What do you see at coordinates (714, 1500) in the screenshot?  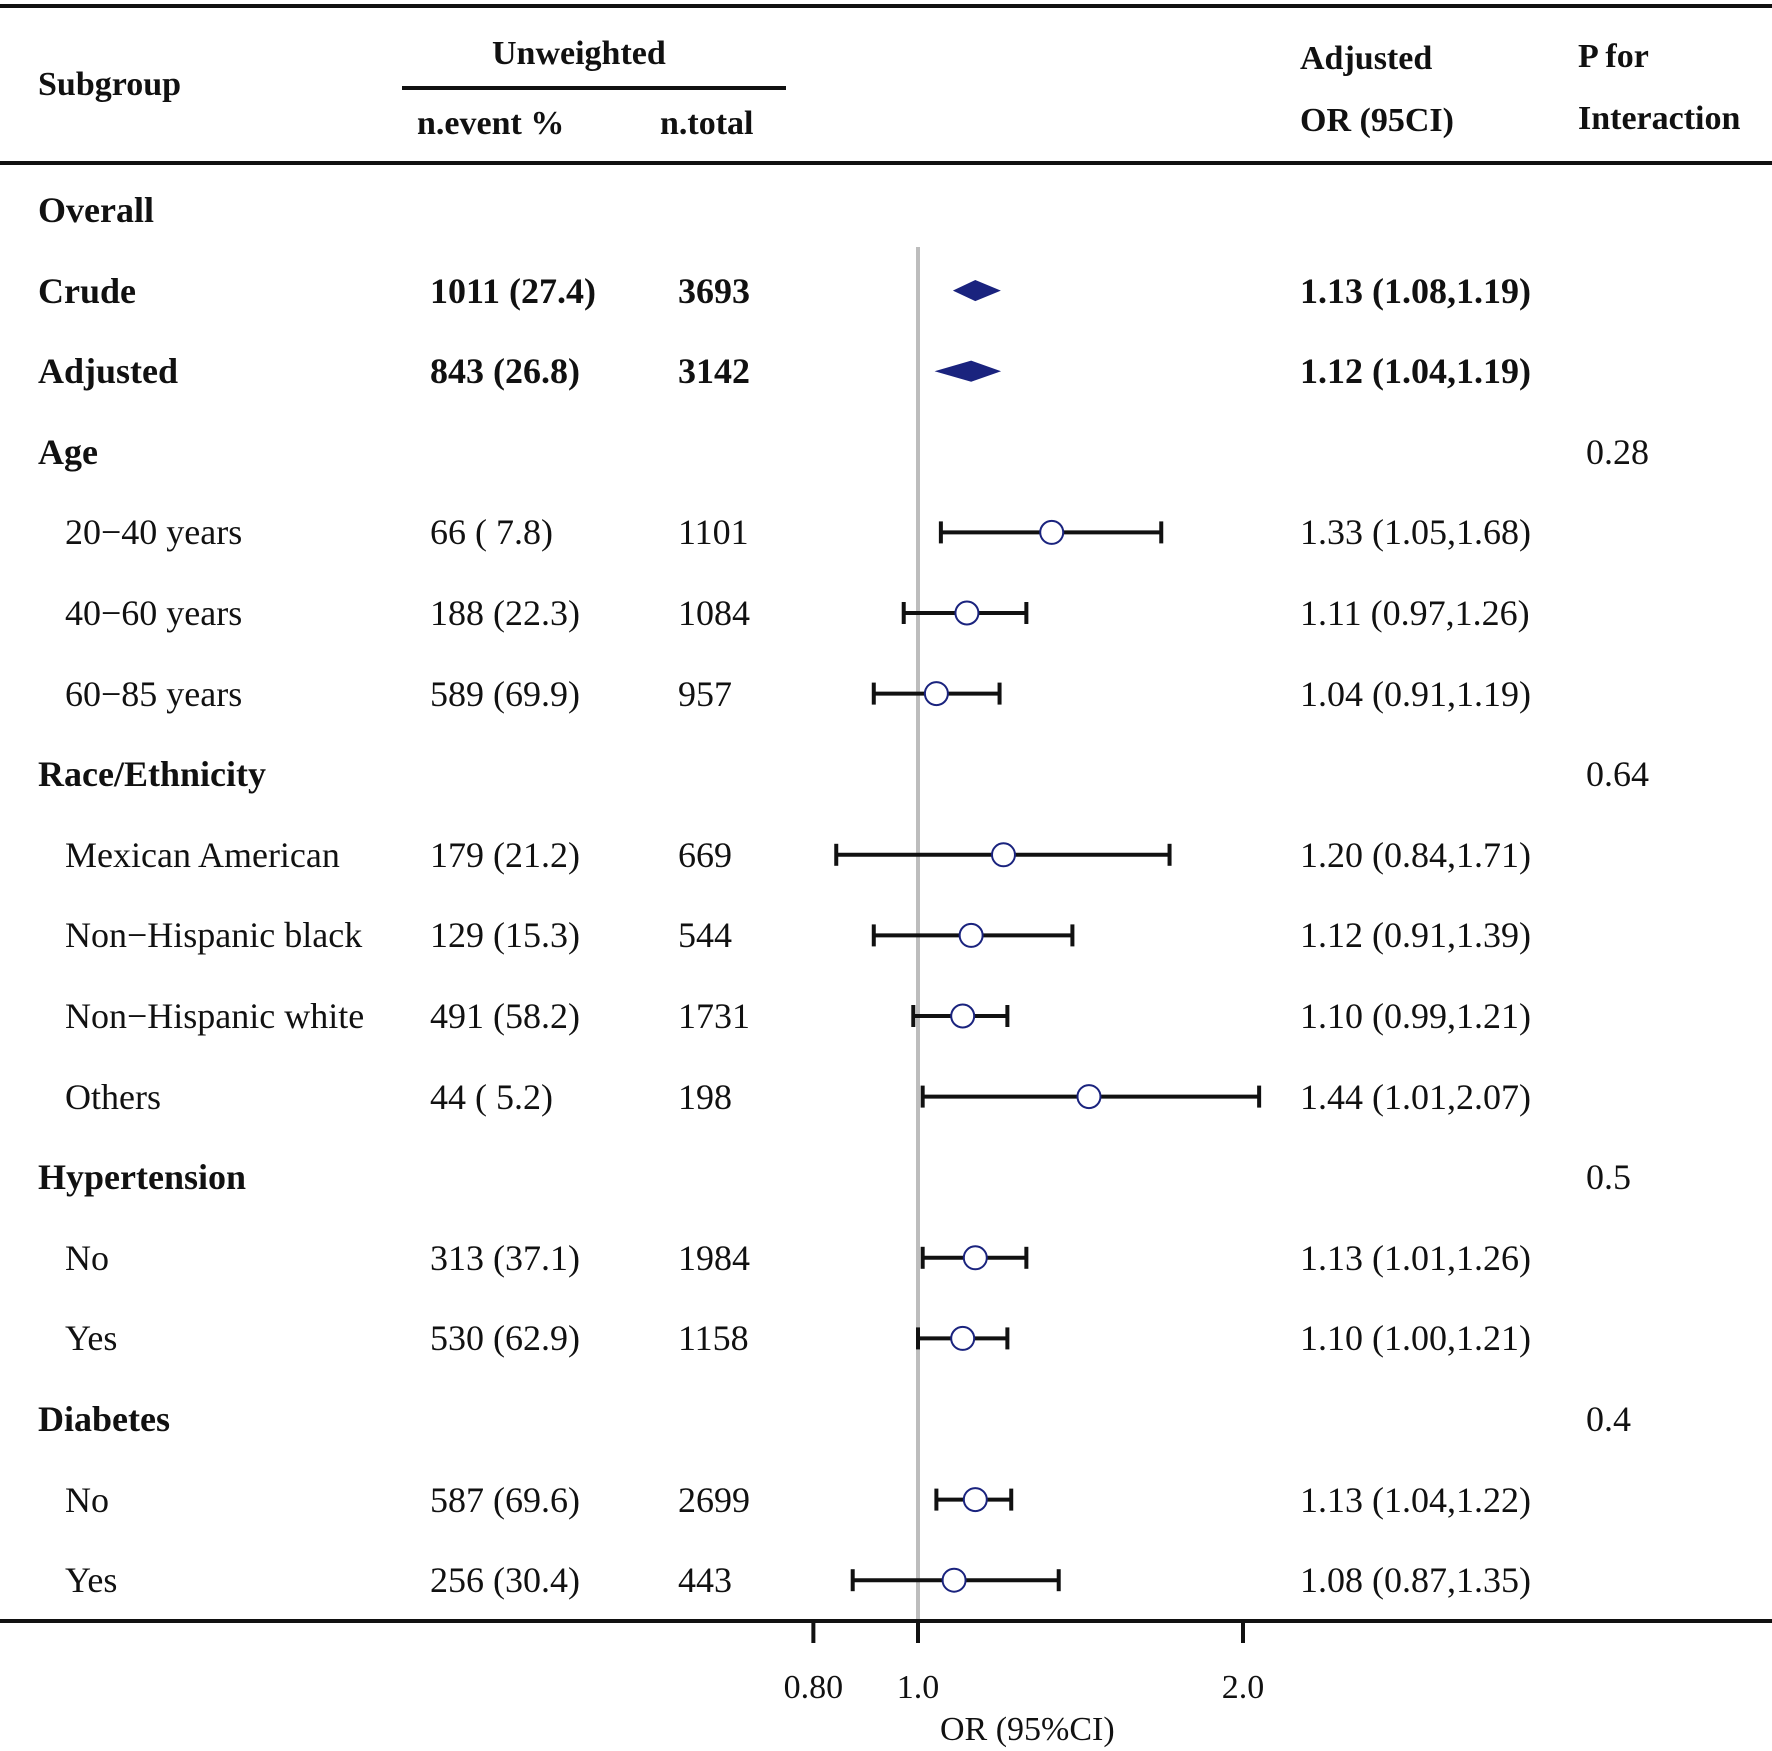 I see `row-n-total: 2699` at bounding box center [714, 1500].